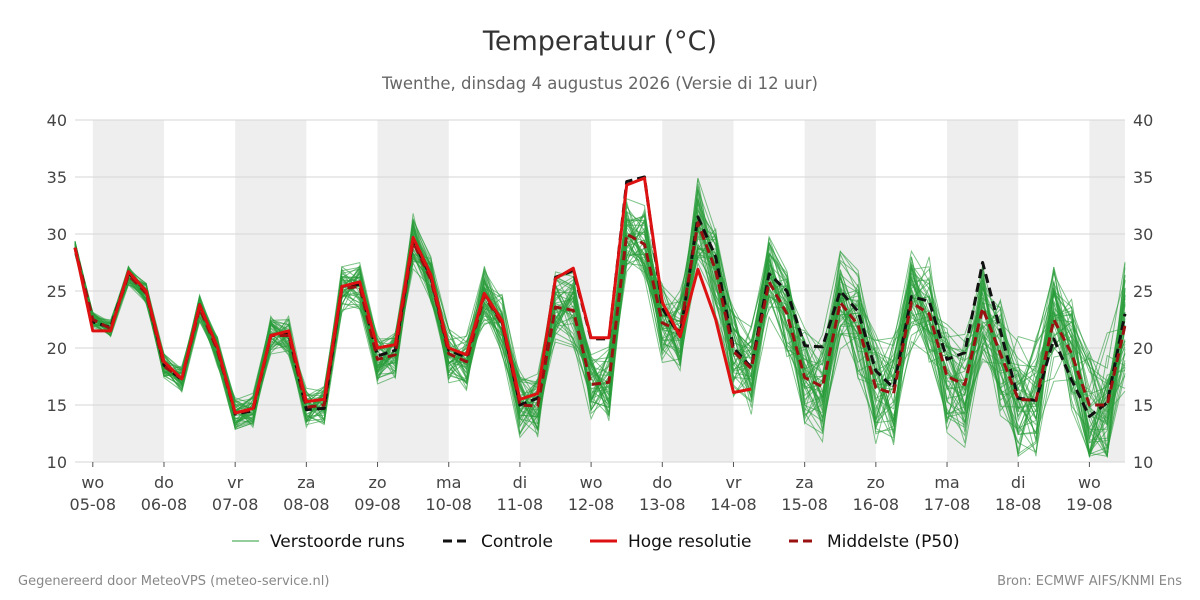  I want to click on y-tick-left-10: 10, so click(57, 462).